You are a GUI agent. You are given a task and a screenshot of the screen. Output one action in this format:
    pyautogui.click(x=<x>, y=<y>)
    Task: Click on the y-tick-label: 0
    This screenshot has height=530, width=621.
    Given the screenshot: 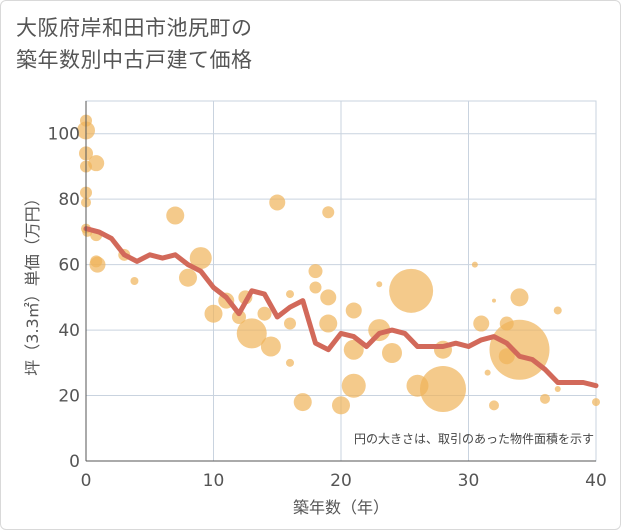 What is the action you would take?
    pyautogui.click(x=74, y=462)
    